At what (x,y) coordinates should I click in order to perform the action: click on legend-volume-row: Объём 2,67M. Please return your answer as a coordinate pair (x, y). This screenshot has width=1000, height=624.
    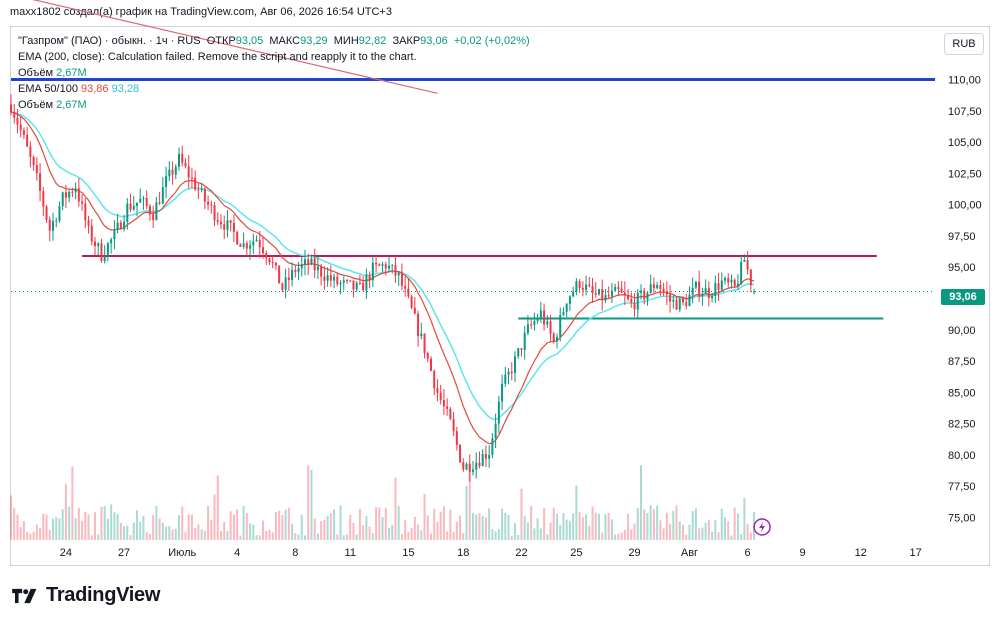
    Looking at the image, I should click on (274, 73).